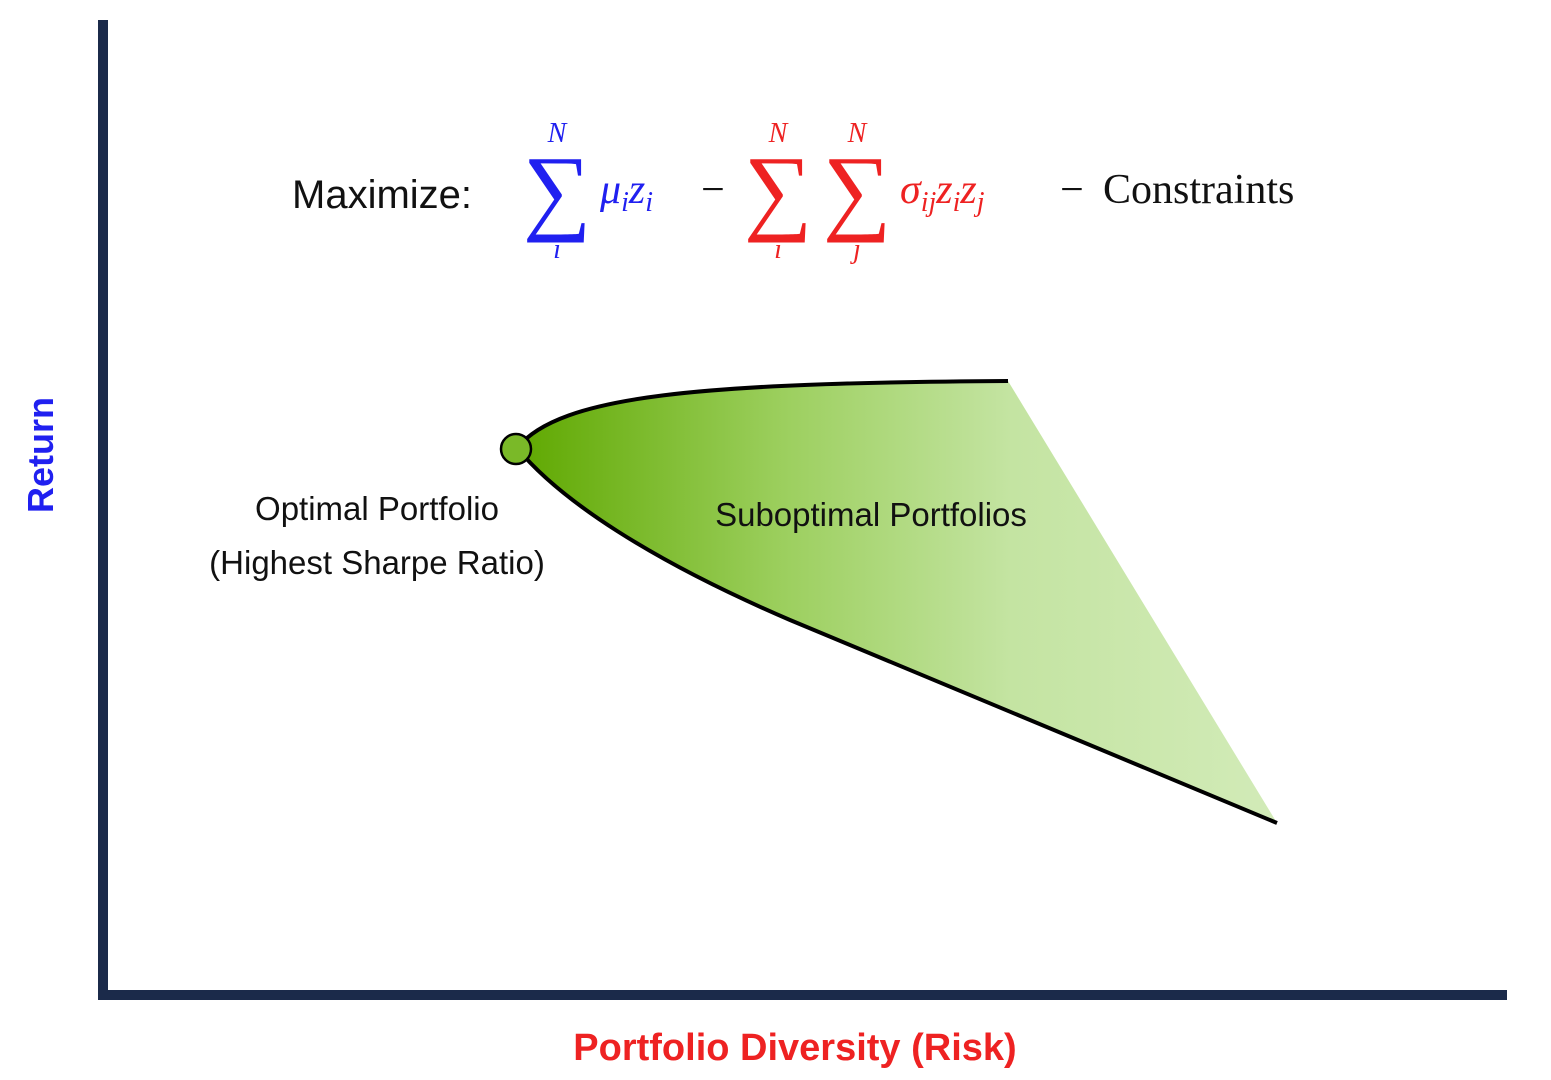 This screenshot has width=1551, height=1080. Describe the element at coordinates (610, 190) in the screenshot. I see `symbol: μ` at that location.